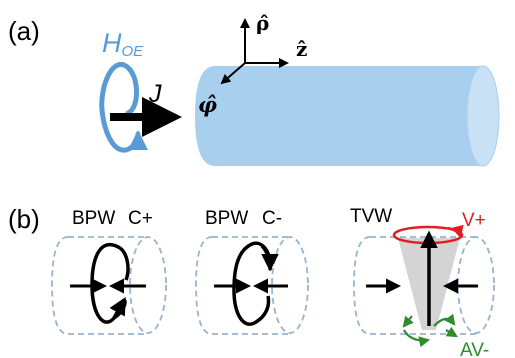 The height and width of the screenshot is (358, 515). I want to click on wall-chirality-label: C+, so click(140, 218).